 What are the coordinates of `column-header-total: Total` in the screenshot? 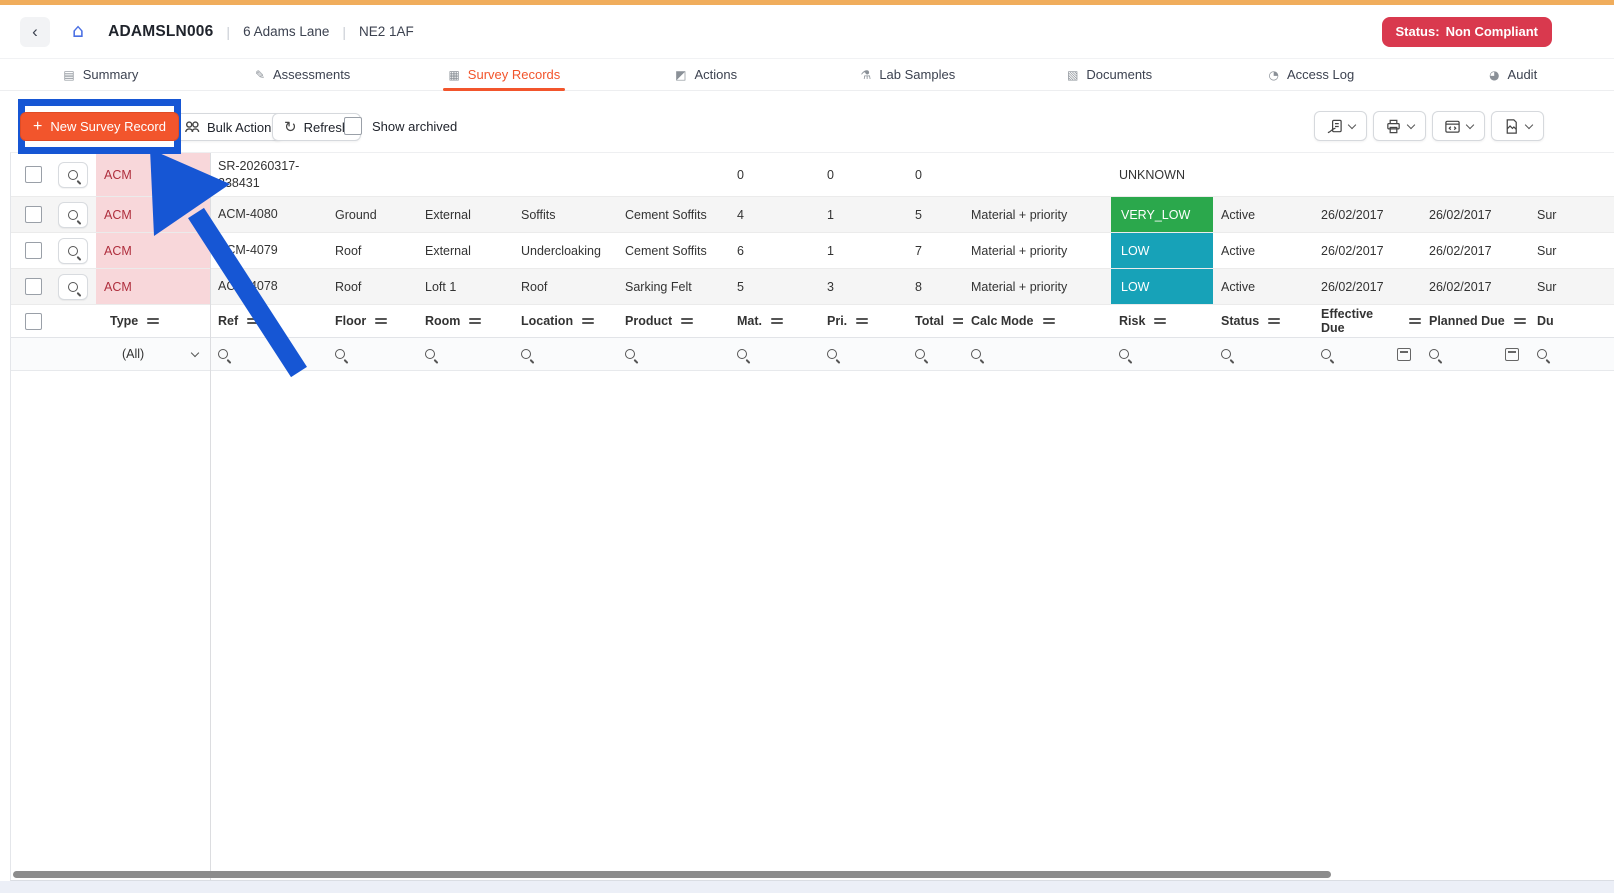 It's located at (935, 321).